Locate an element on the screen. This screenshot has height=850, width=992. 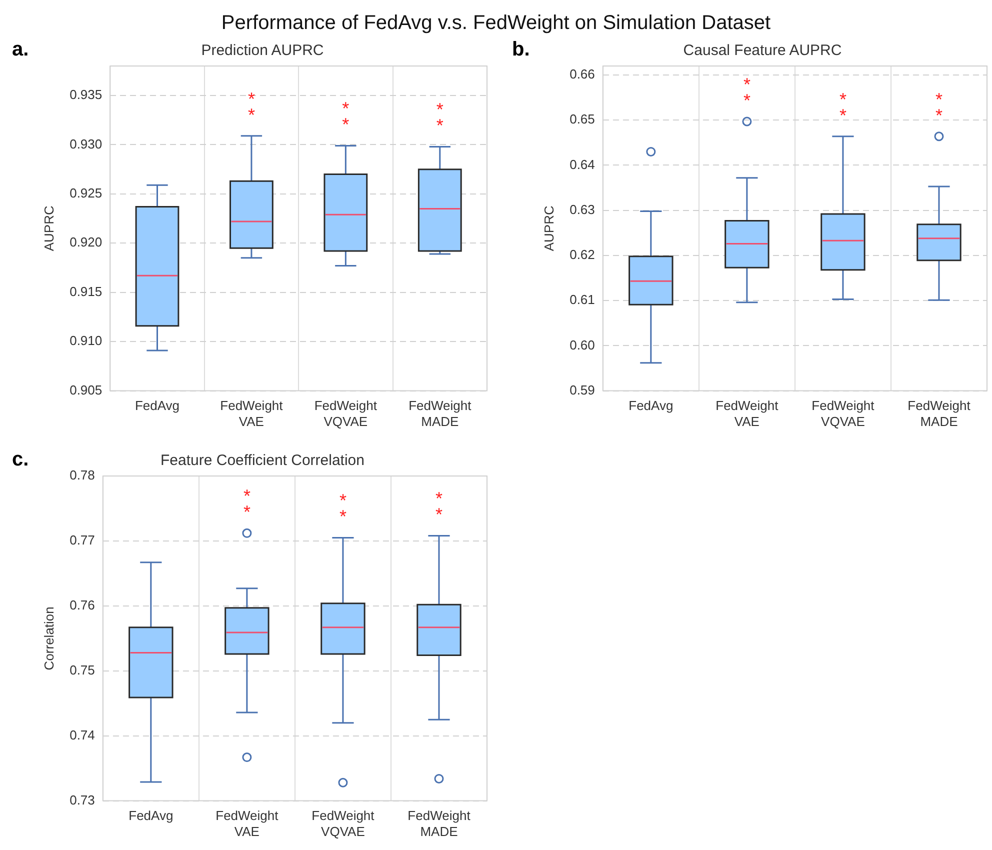
chart-title: Causal Feature AUPRC is located at coordinates (762, 51).